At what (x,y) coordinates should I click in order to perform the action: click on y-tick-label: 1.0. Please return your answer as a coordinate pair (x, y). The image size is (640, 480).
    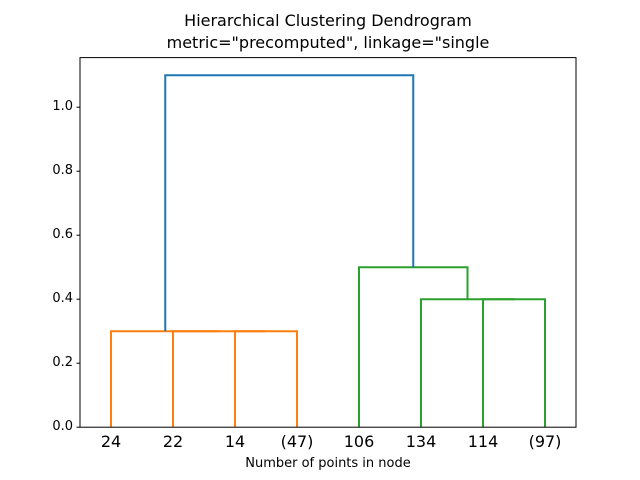
    Looking at the image, I should click on (62, 107).